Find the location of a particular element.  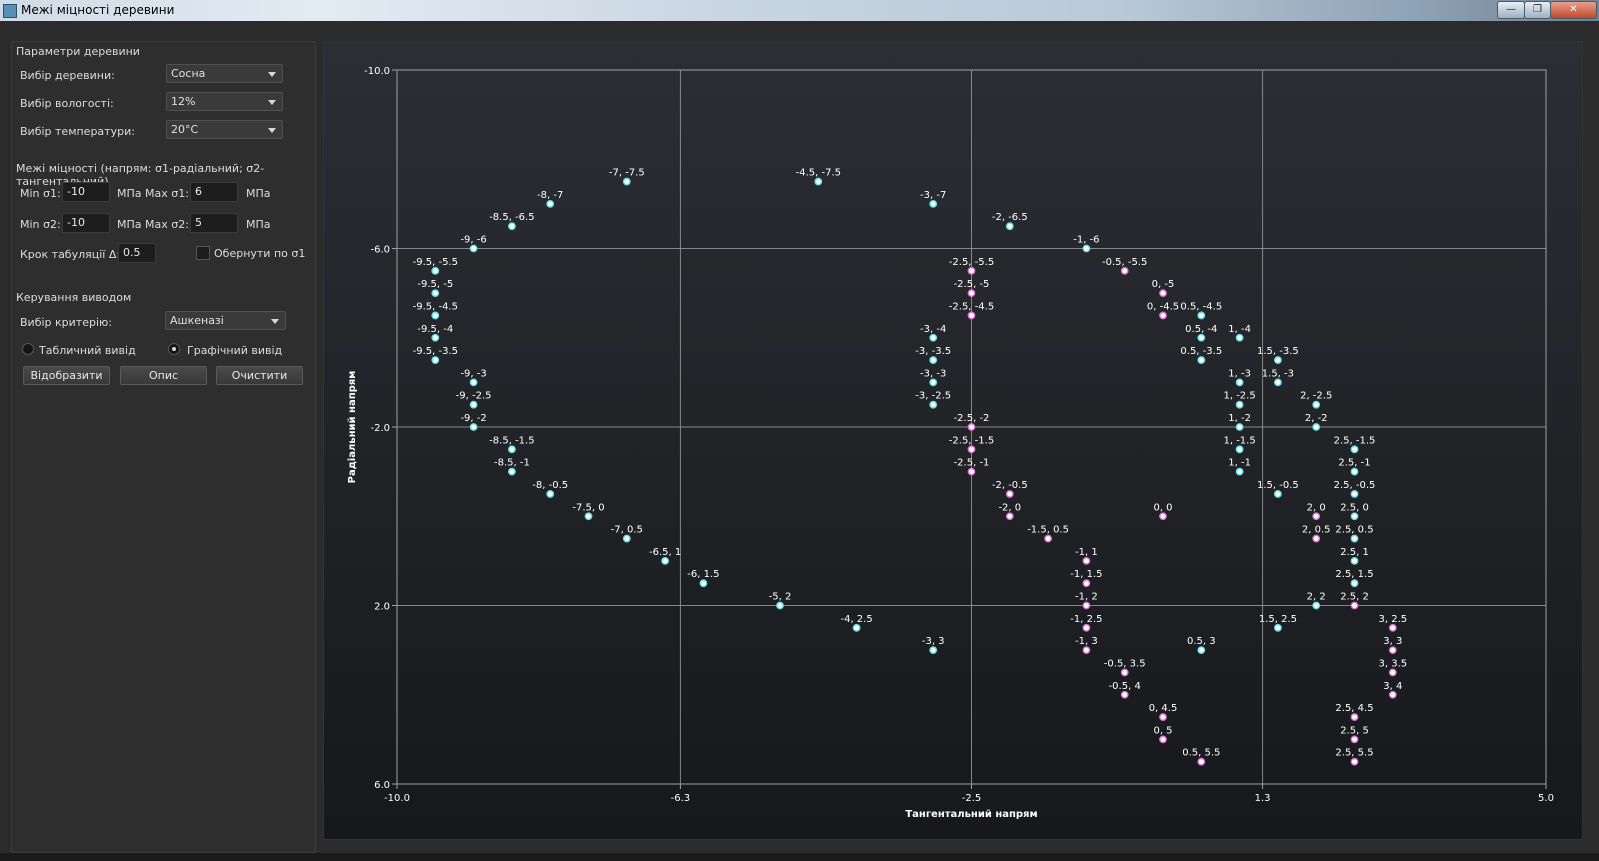

data-label: 1, -2.5 is located at coordinates (1239, 396).